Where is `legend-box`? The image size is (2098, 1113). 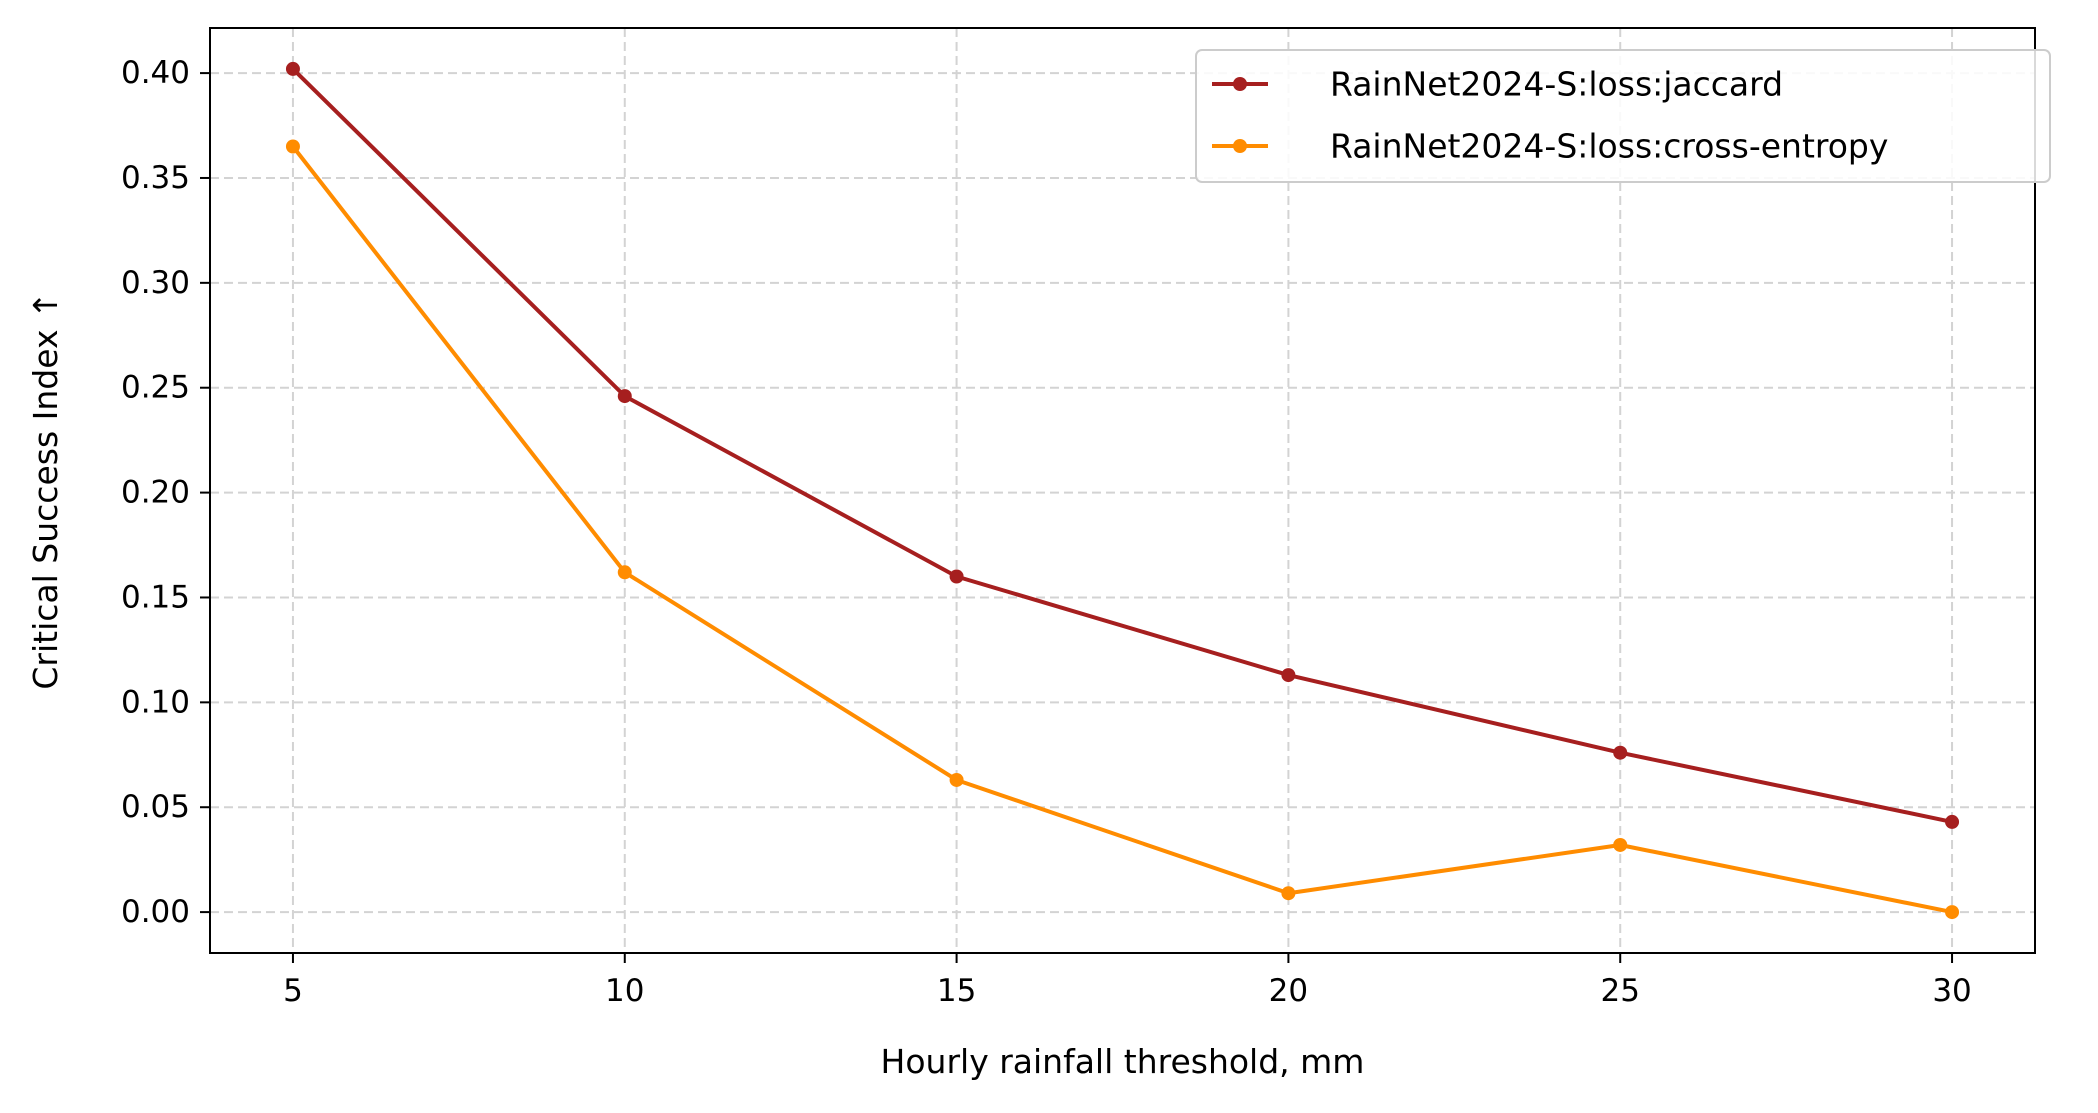 legend-box is located at coordinates (1623, 116).